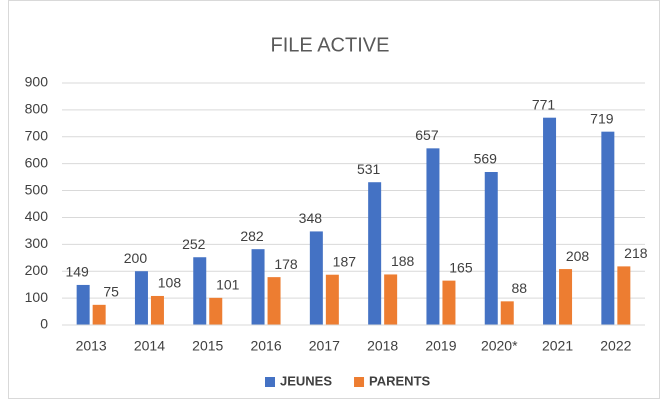  What do you see at coordinates (461, 267) in the screenshot?
I see `data-label: 165` at bounding box center [461, 267].